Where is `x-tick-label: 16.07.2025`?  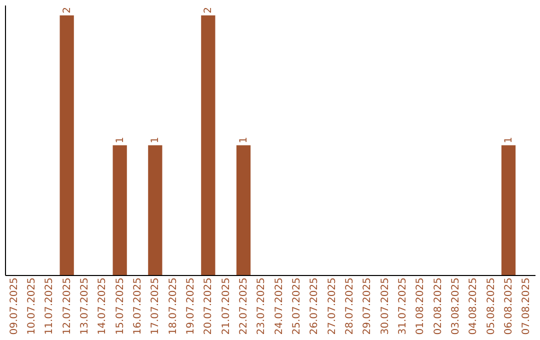
x-tick-label: 16.07.2025 is located at coordinates (138, 306).